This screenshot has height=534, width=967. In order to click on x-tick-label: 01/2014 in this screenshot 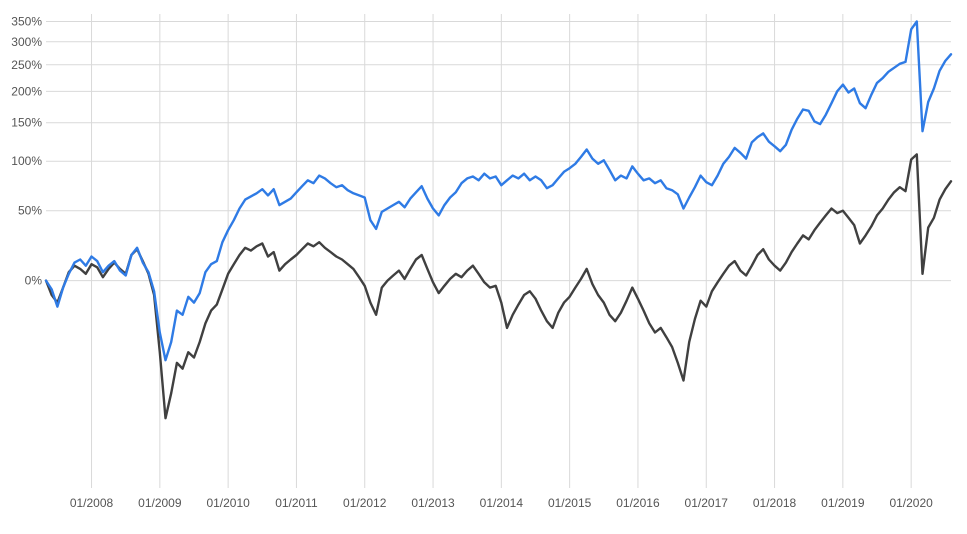, I will do `click(502, 503)`.